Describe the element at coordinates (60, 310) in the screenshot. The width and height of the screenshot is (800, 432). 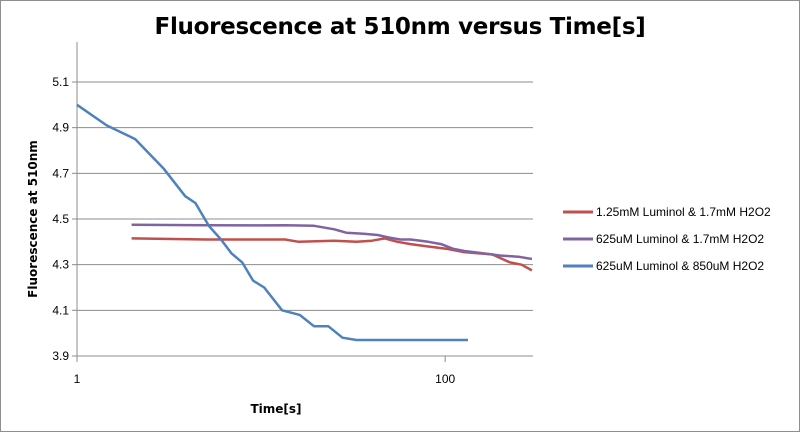
I see `y-tick-label: 4.1` at that location.